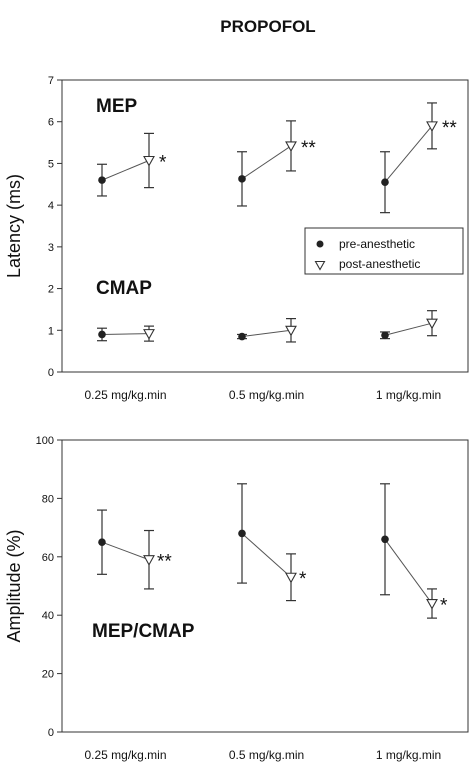 The height and width of the screenshot is (768, 474). Describe the element at coordinates (408, 755) in the screenshot. I see `amplitude-category-label: 1 mg/kg.min` at that location.